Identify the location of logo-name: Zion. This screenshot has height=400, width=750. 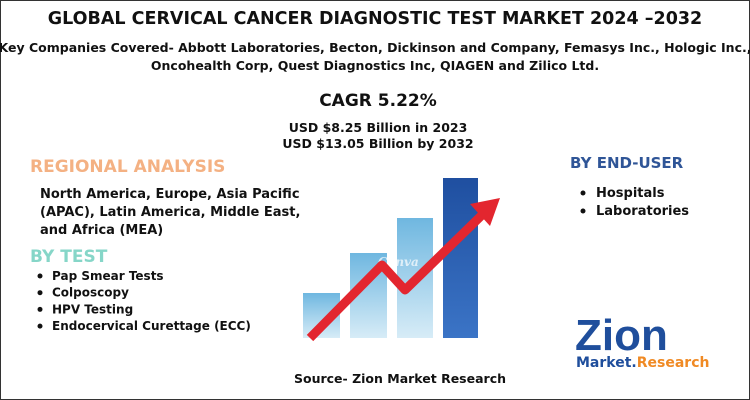
(621, 335).